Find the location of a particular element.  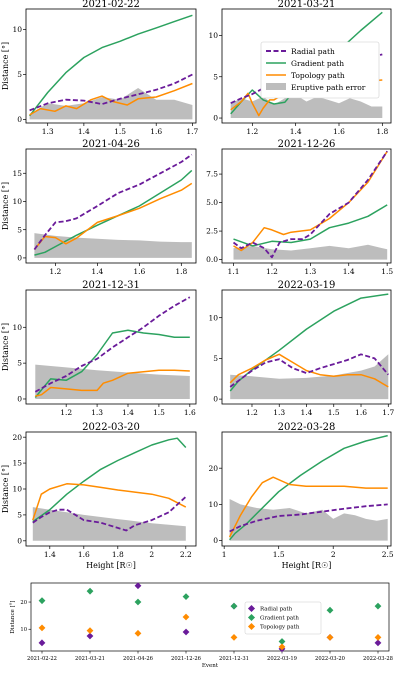

panel-2021-03-21: 1.2 1.4 1.6 1.8 0 5 10 2021-03-21 is located at coordinates (300, 68).